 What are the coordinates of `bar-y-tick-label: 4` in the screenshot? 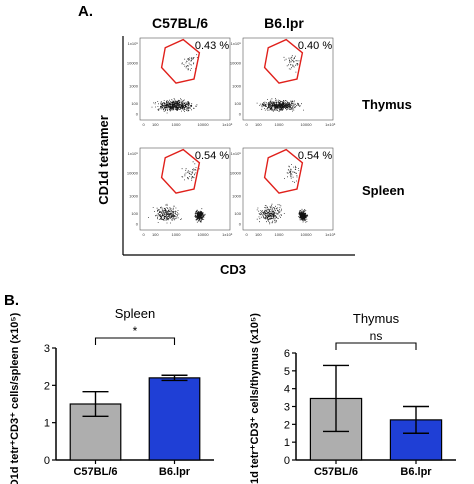 It's located at (287, 390).